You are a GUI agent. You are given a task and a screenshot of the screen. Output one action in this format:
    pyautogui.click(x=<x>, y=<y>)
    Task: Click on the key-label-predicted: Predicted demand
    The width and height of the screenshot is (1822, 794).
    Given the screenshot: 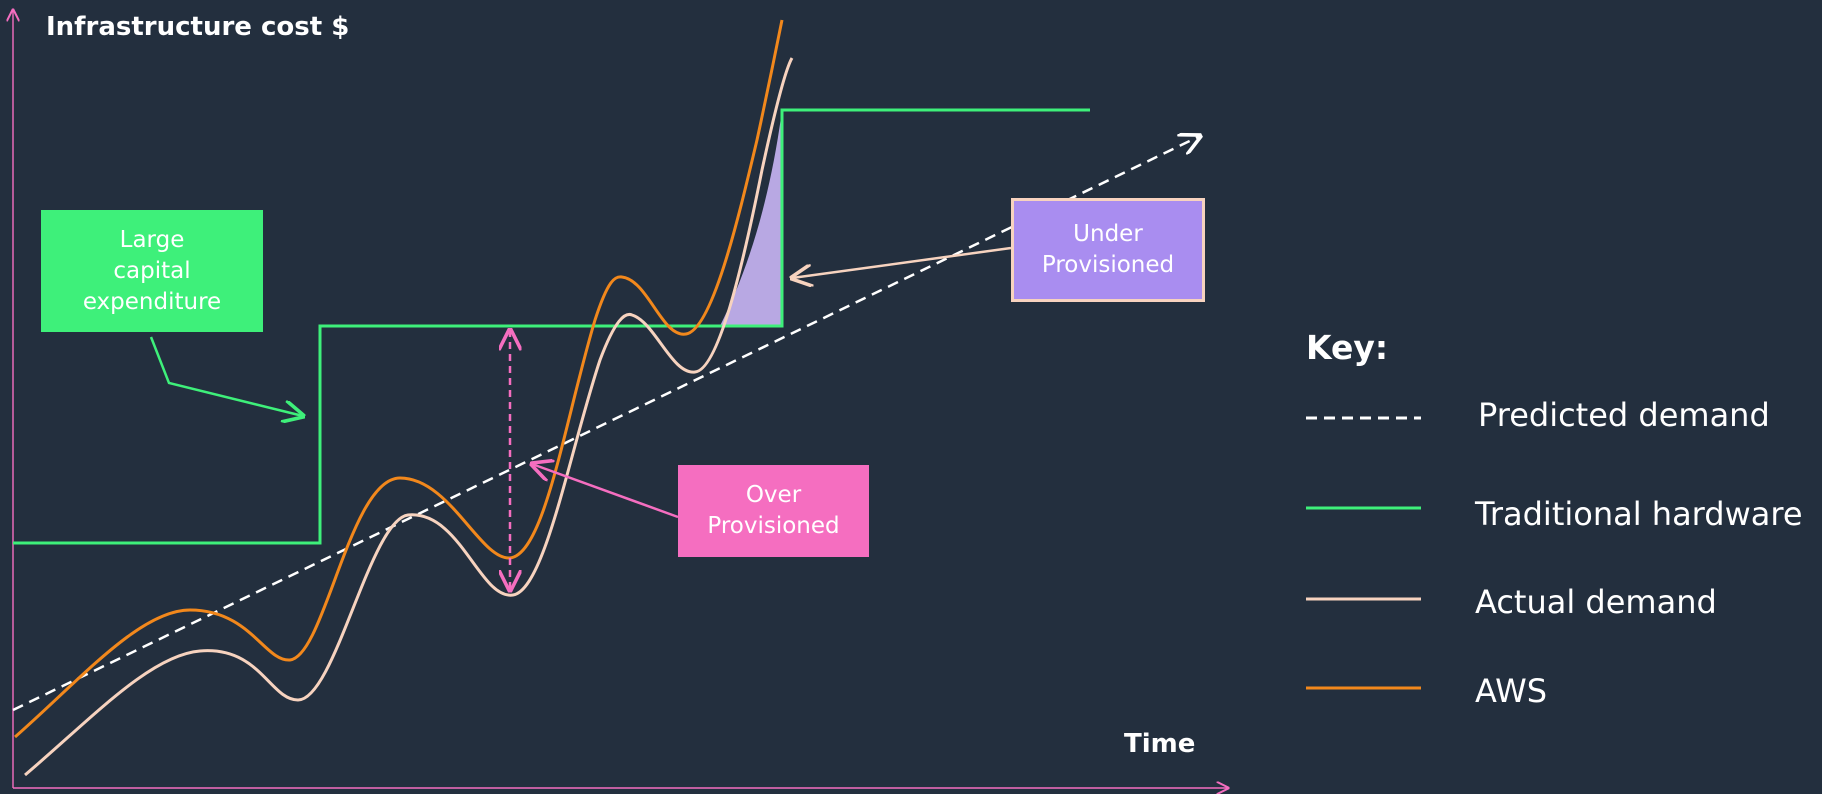 What is the action you would take?
    pyautogui.click(x=1624, y=415)
    